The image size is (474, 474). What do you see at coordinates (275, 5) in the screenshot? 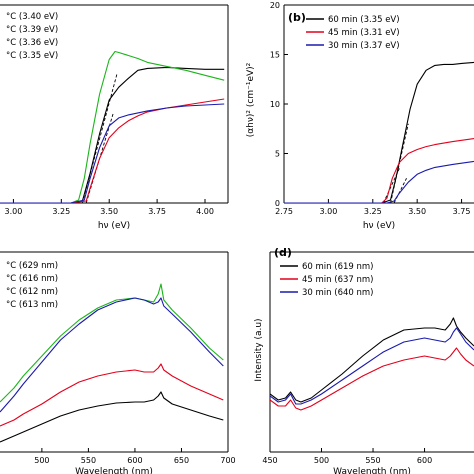
I see `y-tick-label: 20` at bounding box center [275, 5].